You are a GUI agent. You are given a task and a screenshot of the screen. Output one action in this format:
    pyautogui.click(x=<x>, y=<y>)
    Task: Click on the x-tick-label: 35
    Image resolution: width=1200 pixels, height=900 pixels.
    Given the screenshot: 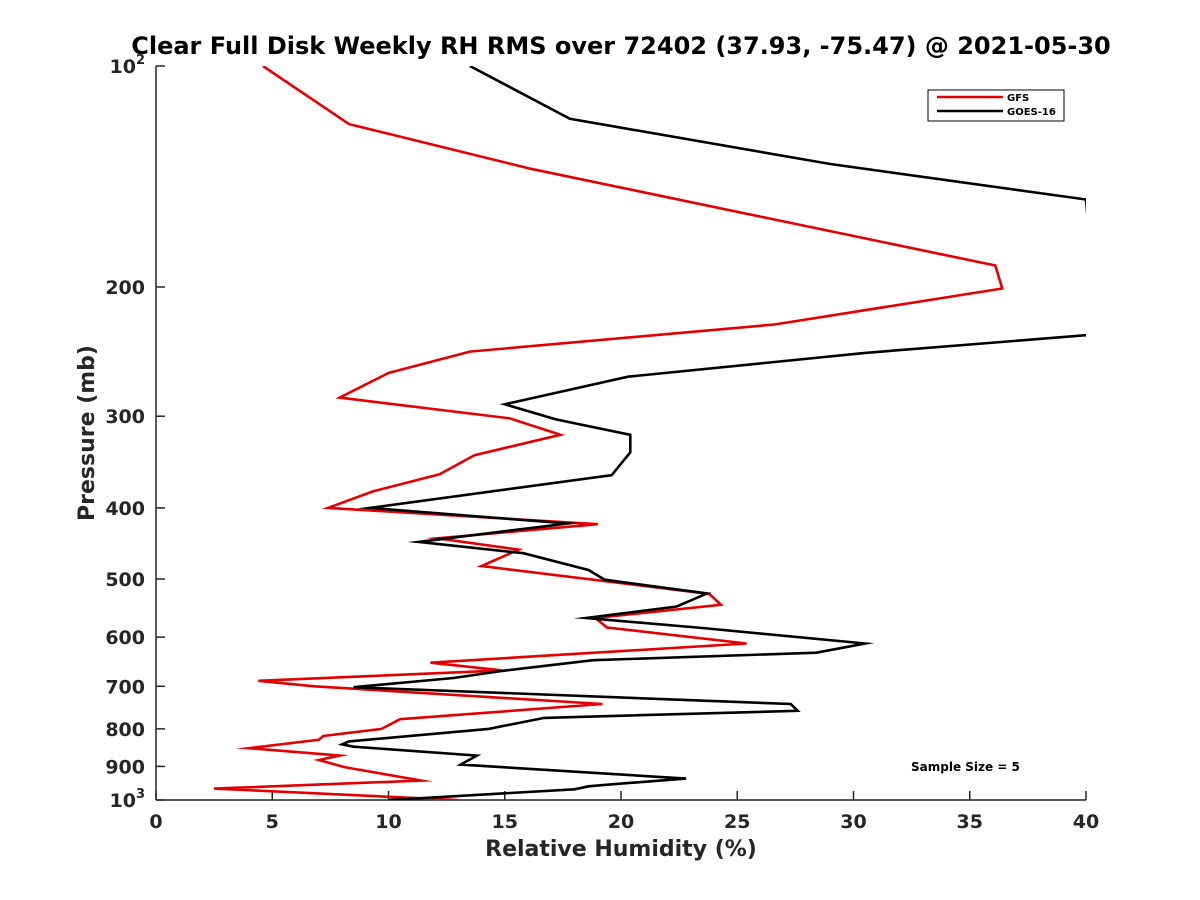 What is the action you would take?
    pyautogui.click(x=970, y=822)
    